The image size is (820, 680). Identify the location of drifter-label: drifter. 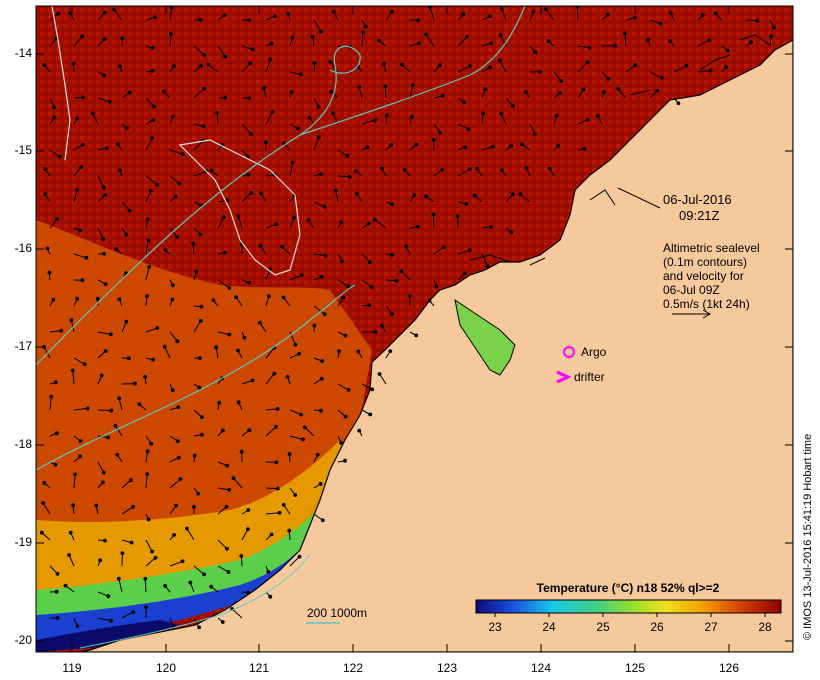
(589, 377).